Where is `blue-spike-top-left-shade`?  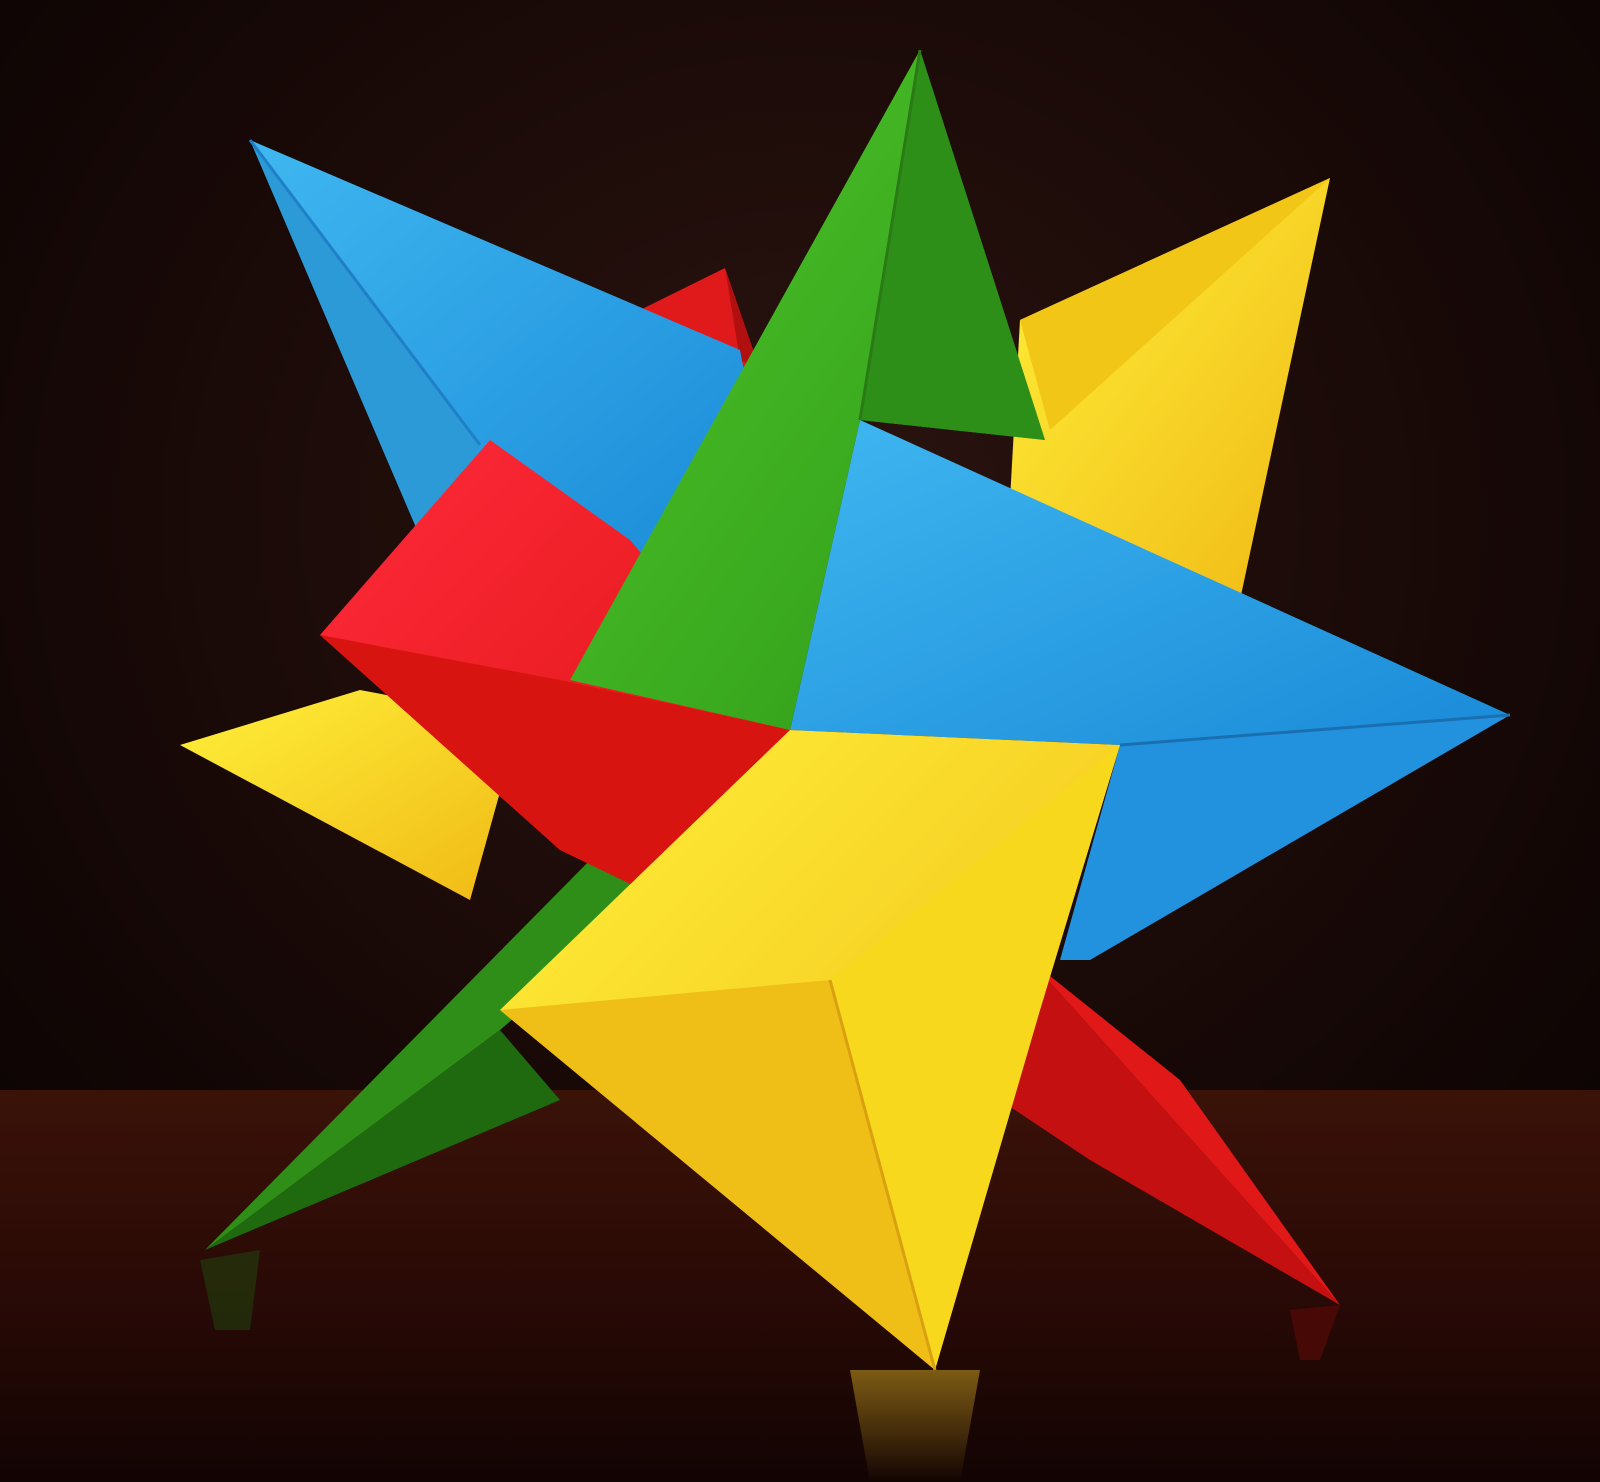 blue-spike-top-left-shade is located at coordinates (365, 350).